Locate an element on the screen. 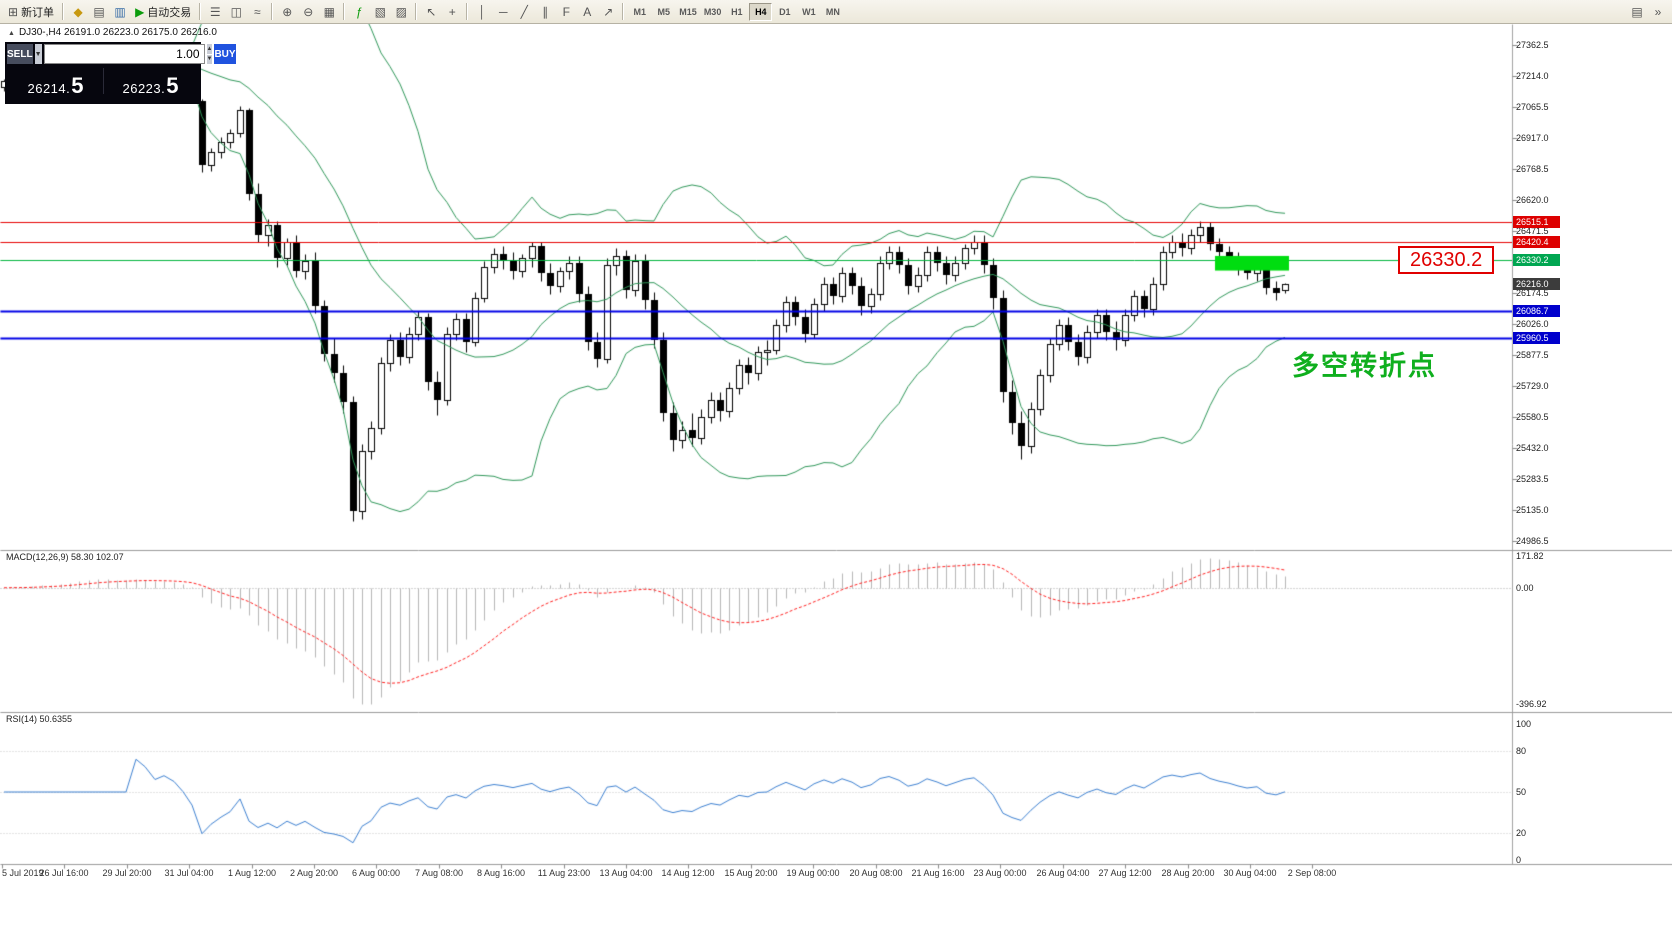 Image resolution: width=1672 pixels, height=948 pixels. y-axis-label: 25135.0 is located at coordinates (1532, 510).